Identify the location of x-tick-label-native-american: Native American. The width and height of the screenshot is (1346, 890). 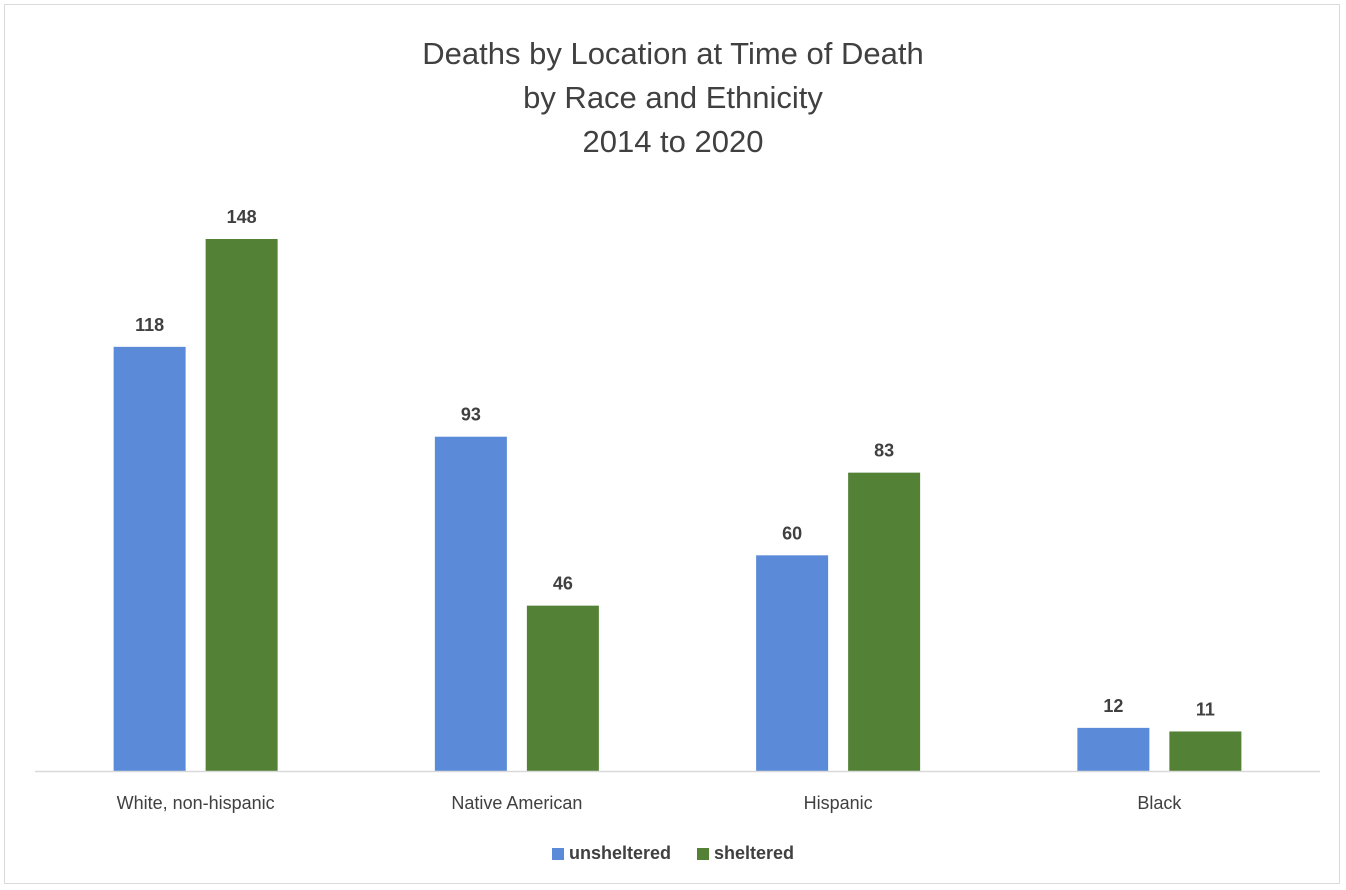
(516, 803).